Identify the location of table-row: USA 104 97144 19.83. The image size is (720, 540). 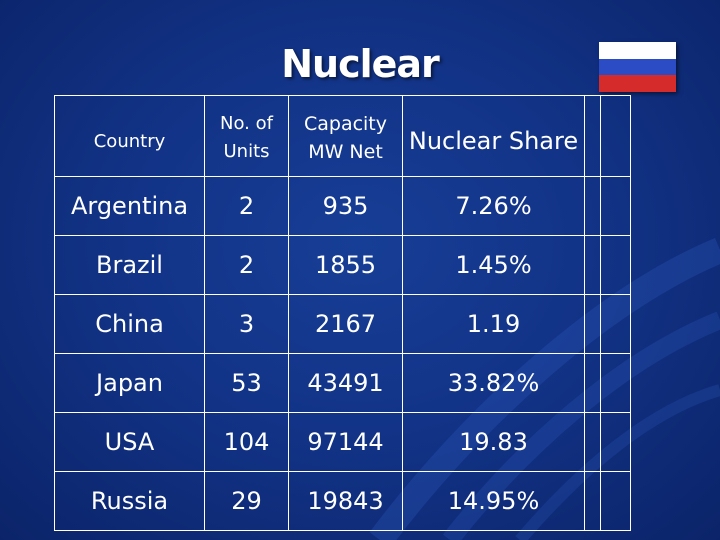
(342, 442).